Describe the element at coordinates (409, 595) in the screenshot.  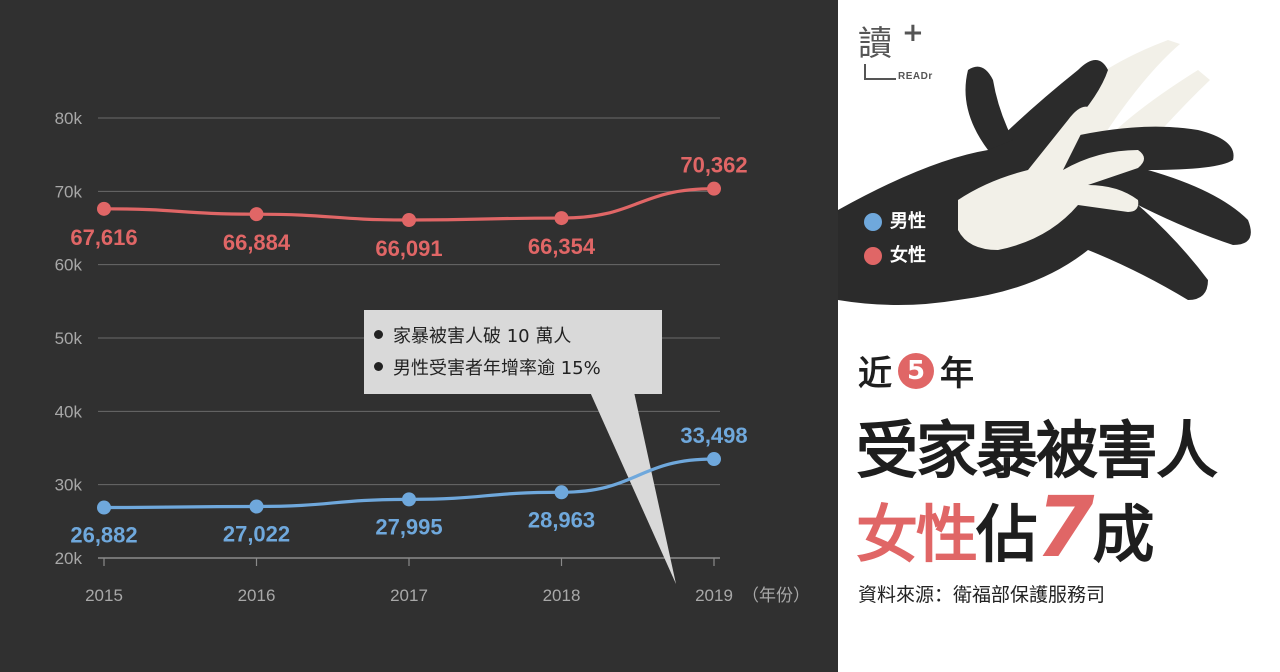
I see `x-tick-label: 2017` at that location.